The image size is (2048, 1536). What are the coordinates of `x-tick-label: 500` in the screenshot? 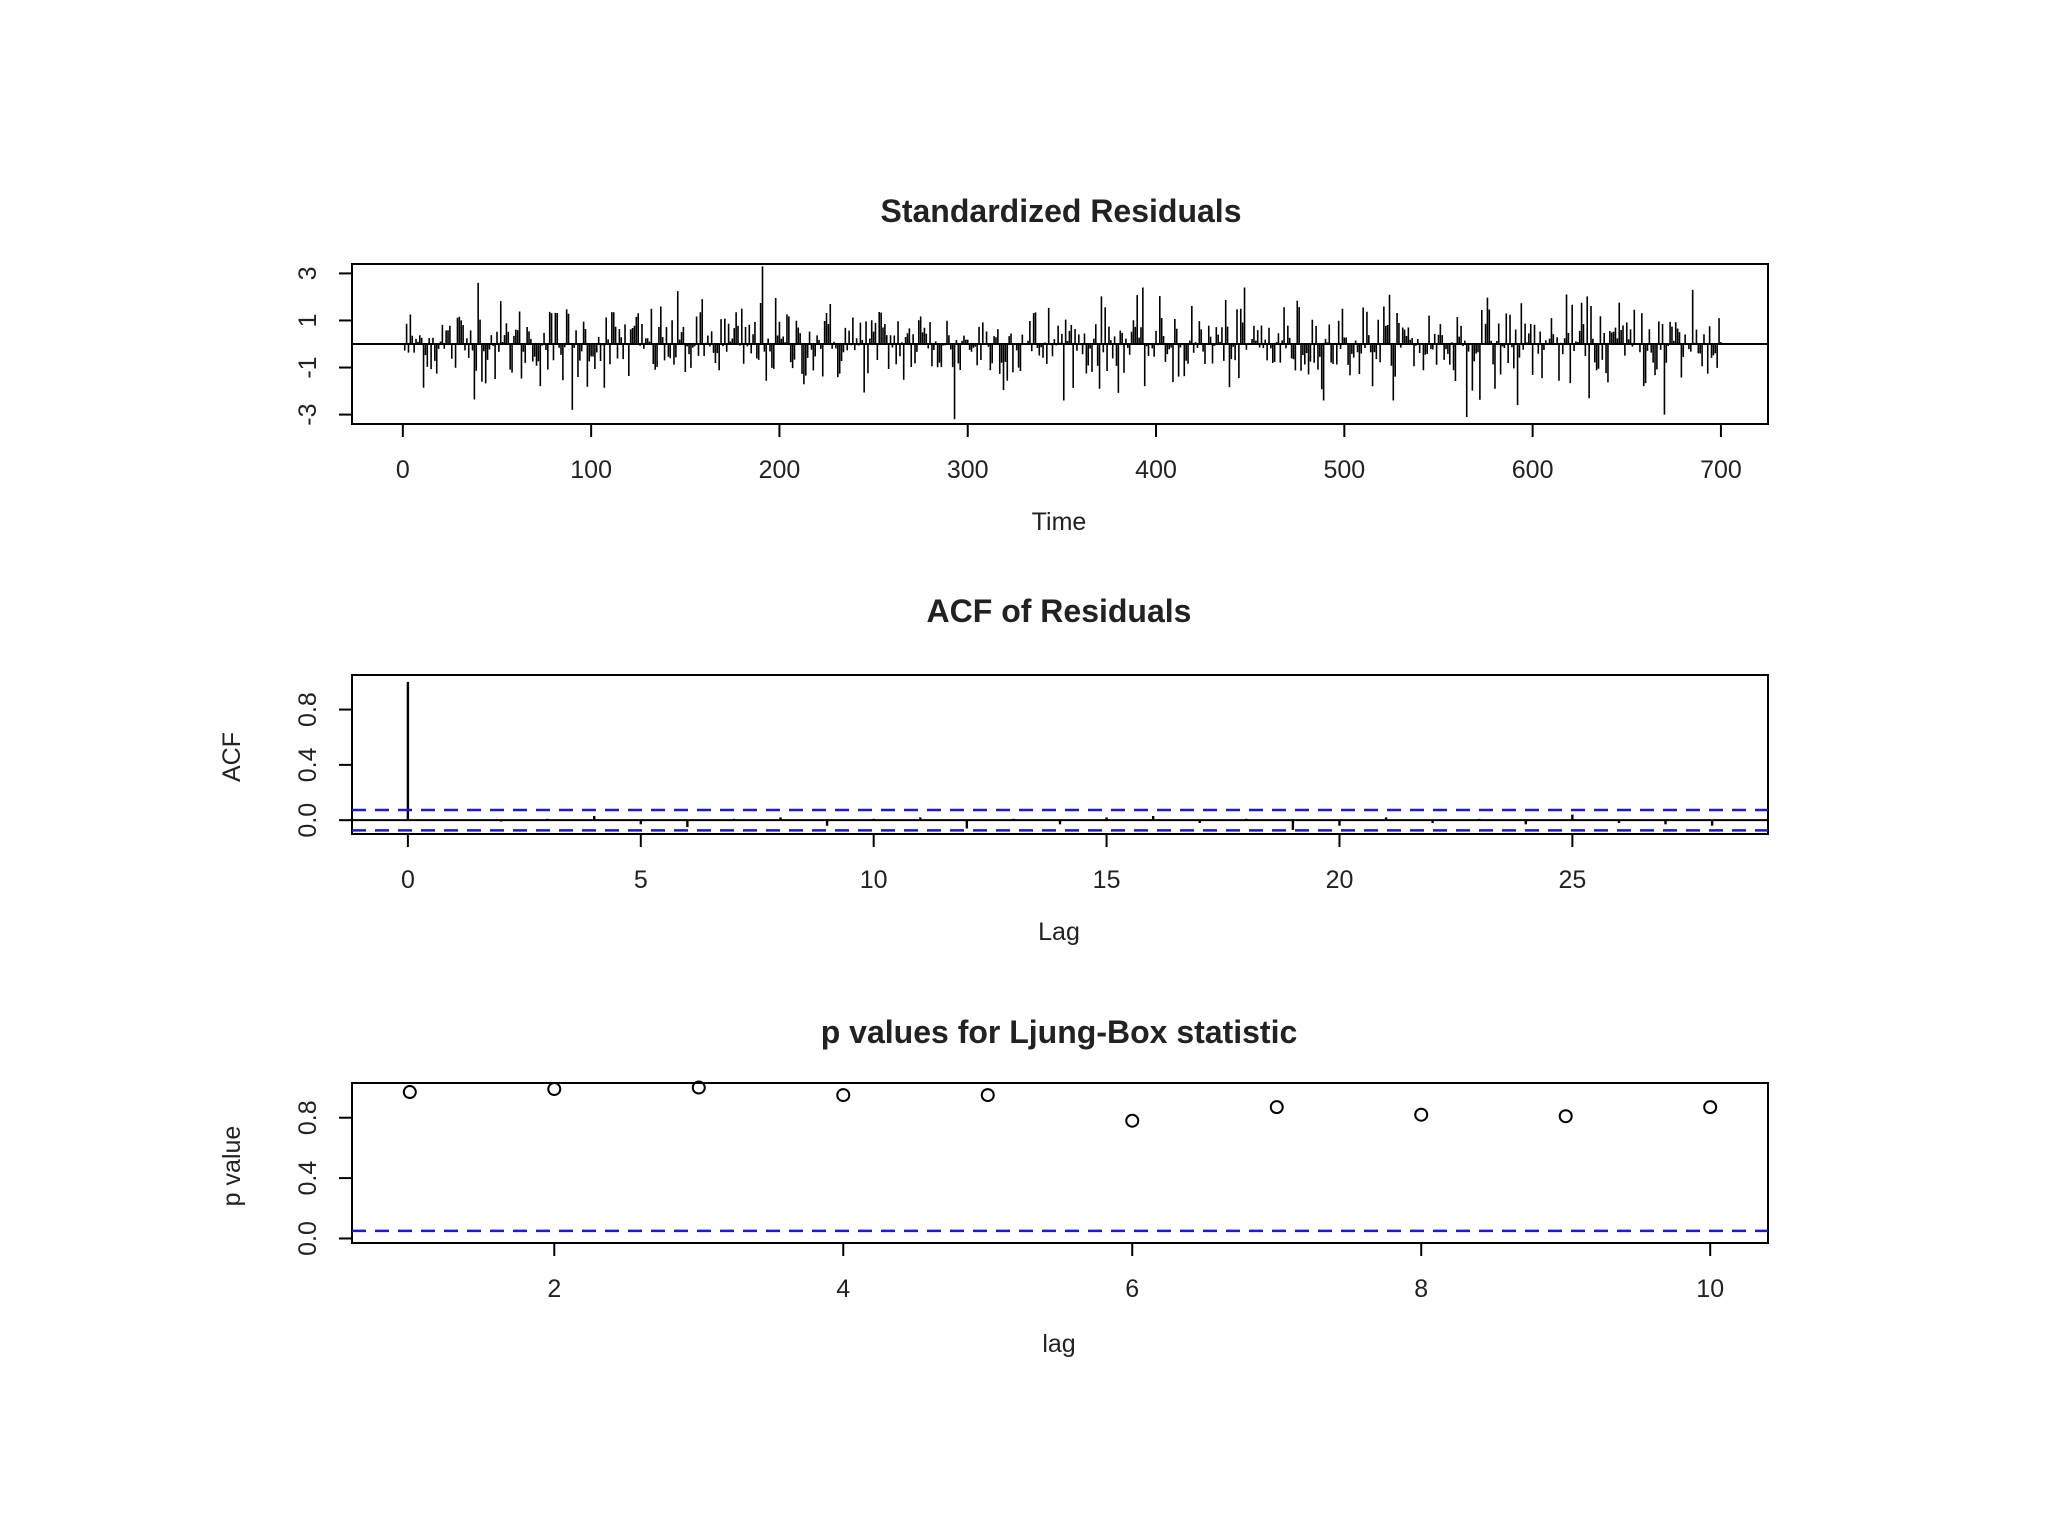 It's located at (1344, 470).